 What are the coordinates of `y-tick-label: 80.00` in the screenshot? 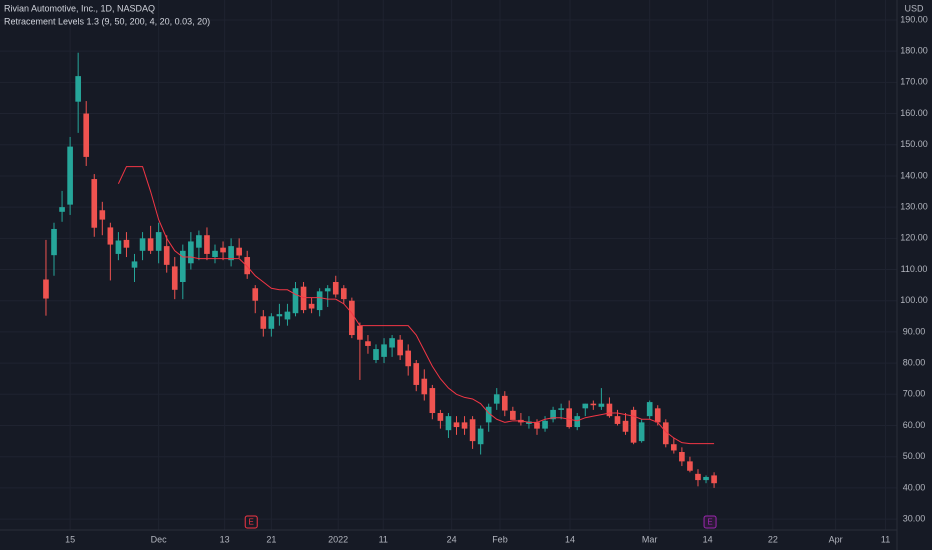 It's located at (914, 362).